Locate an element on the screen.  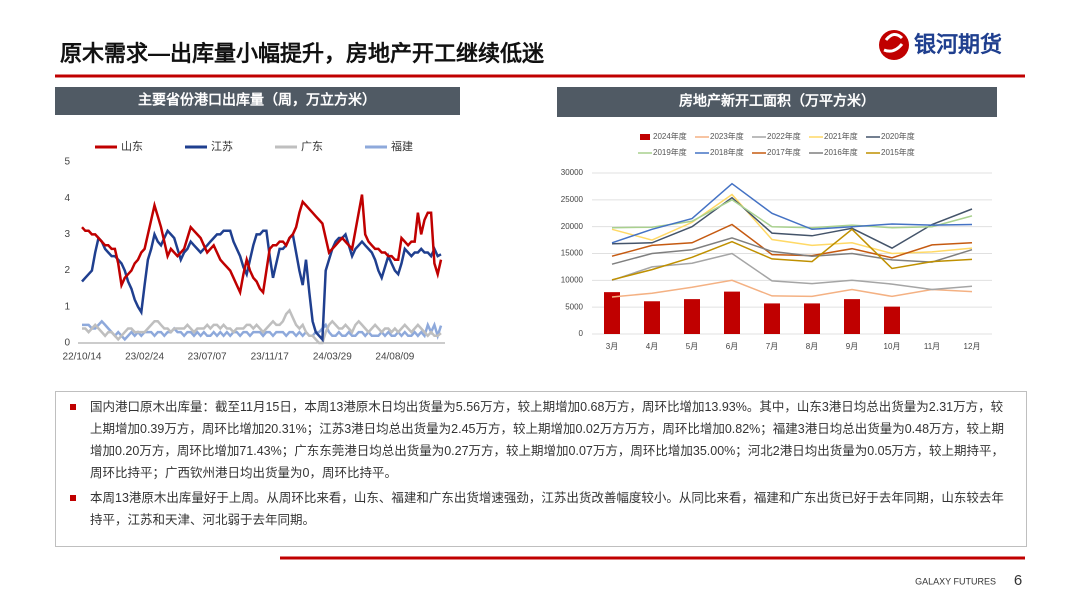
x-tick-label: 22/10/14 is located at coordinates (82, 357).